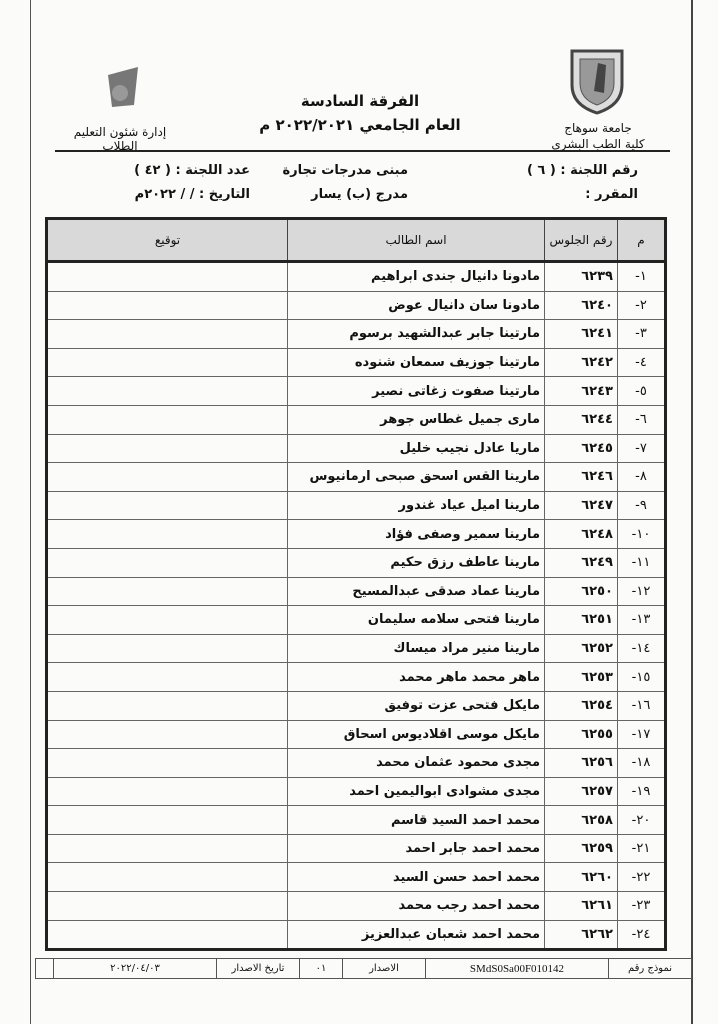 Image resolution: width=718 pixels, height=1024 pixels. What do you see at coordinates (598, 144) in the screenshot?
I see `faculty-name: كلية الطب البشرى` at bounding box center [598, 144].